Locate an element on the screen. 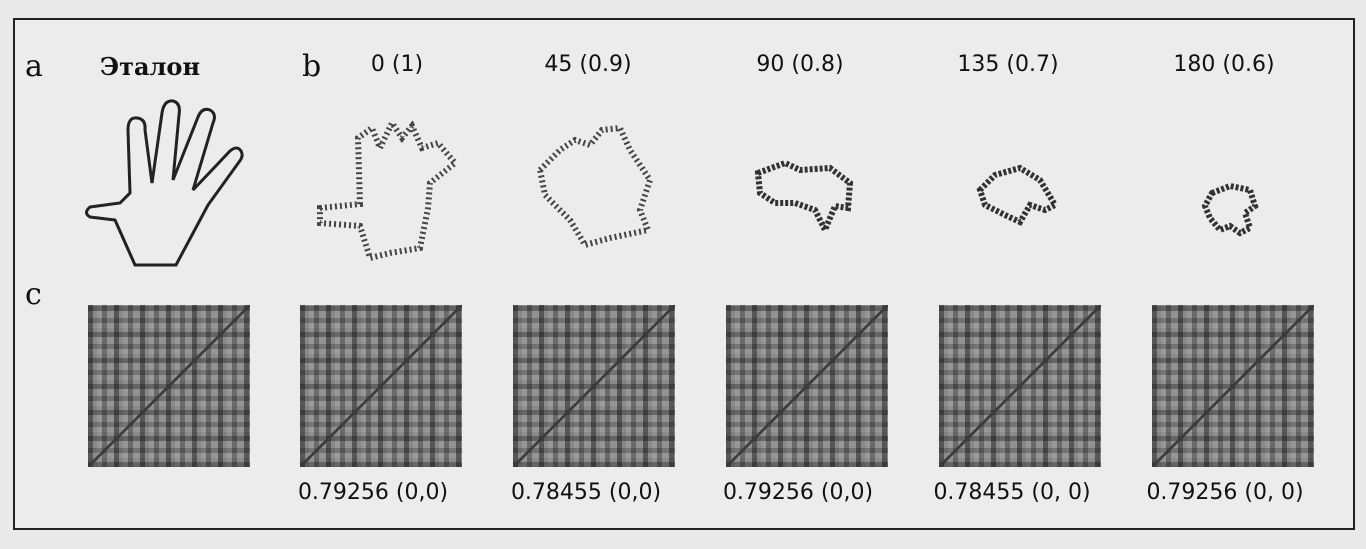 The width and height of the screenshot is (1366, 549). reference-hand-shape is located at coordinates (164, 183).